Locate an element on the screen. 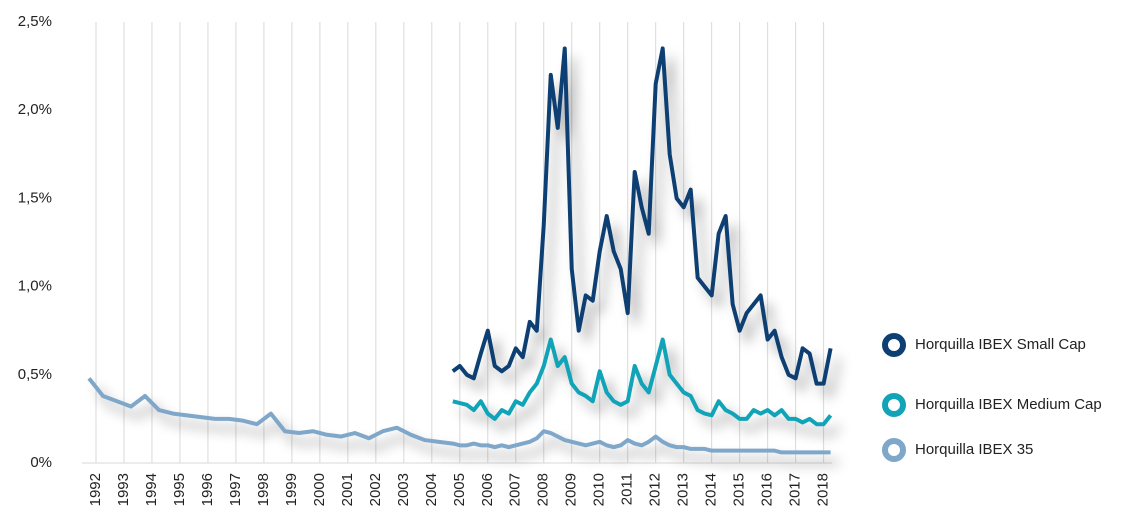  x-tick-label: 2002 is located at coordinates (375, 489).